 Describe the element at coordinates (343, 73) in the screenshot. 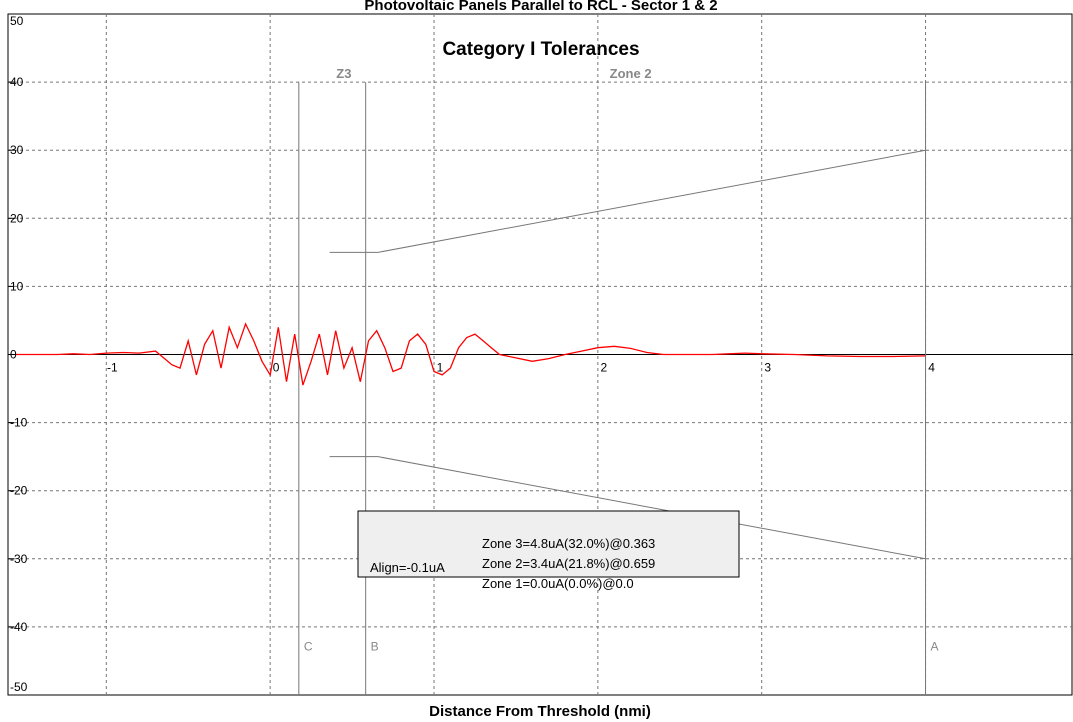

I see `zone-label: Z3` at that location.